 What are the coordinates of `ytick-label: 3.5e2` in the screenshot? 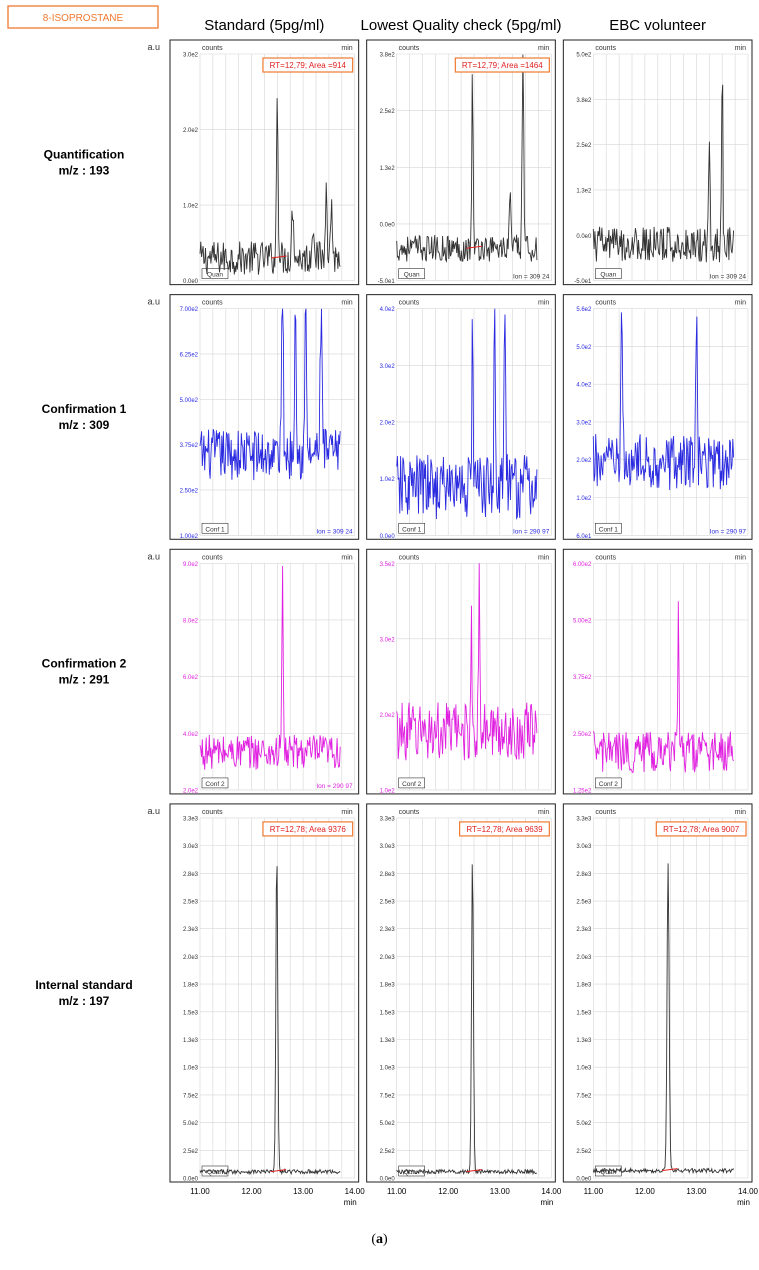 It's located at (388, 565).